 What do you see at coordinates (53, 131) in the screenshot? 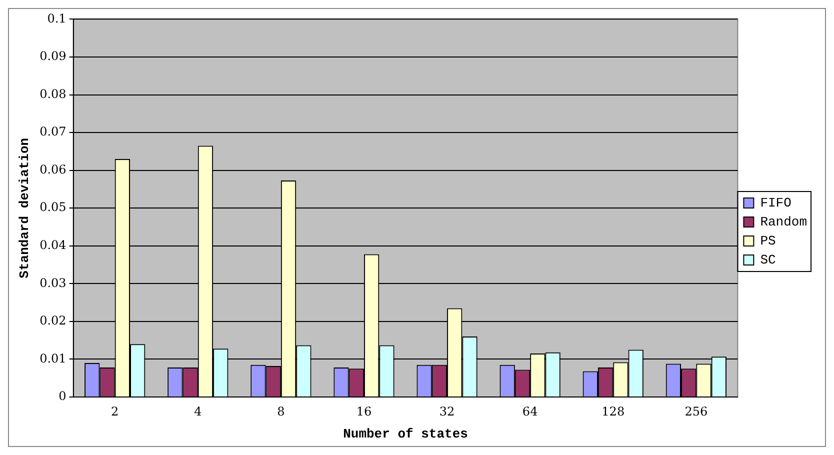
I see `y-tick-label: 0.07` at bounding box center [53, 131].